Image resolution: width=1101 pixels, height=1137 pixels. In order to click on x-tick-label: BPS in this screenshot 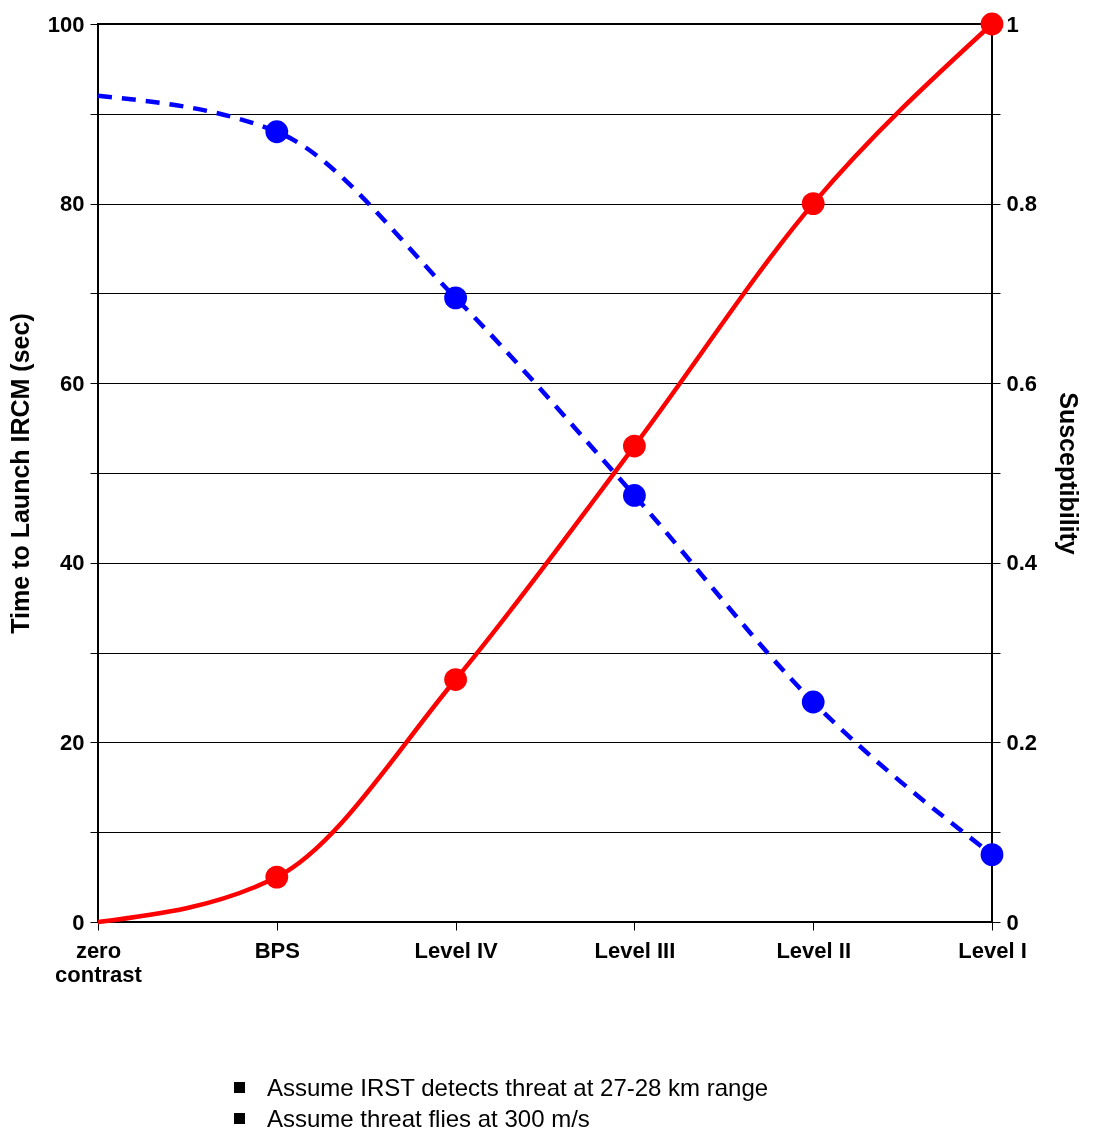, I will do `click(277, 950)`.